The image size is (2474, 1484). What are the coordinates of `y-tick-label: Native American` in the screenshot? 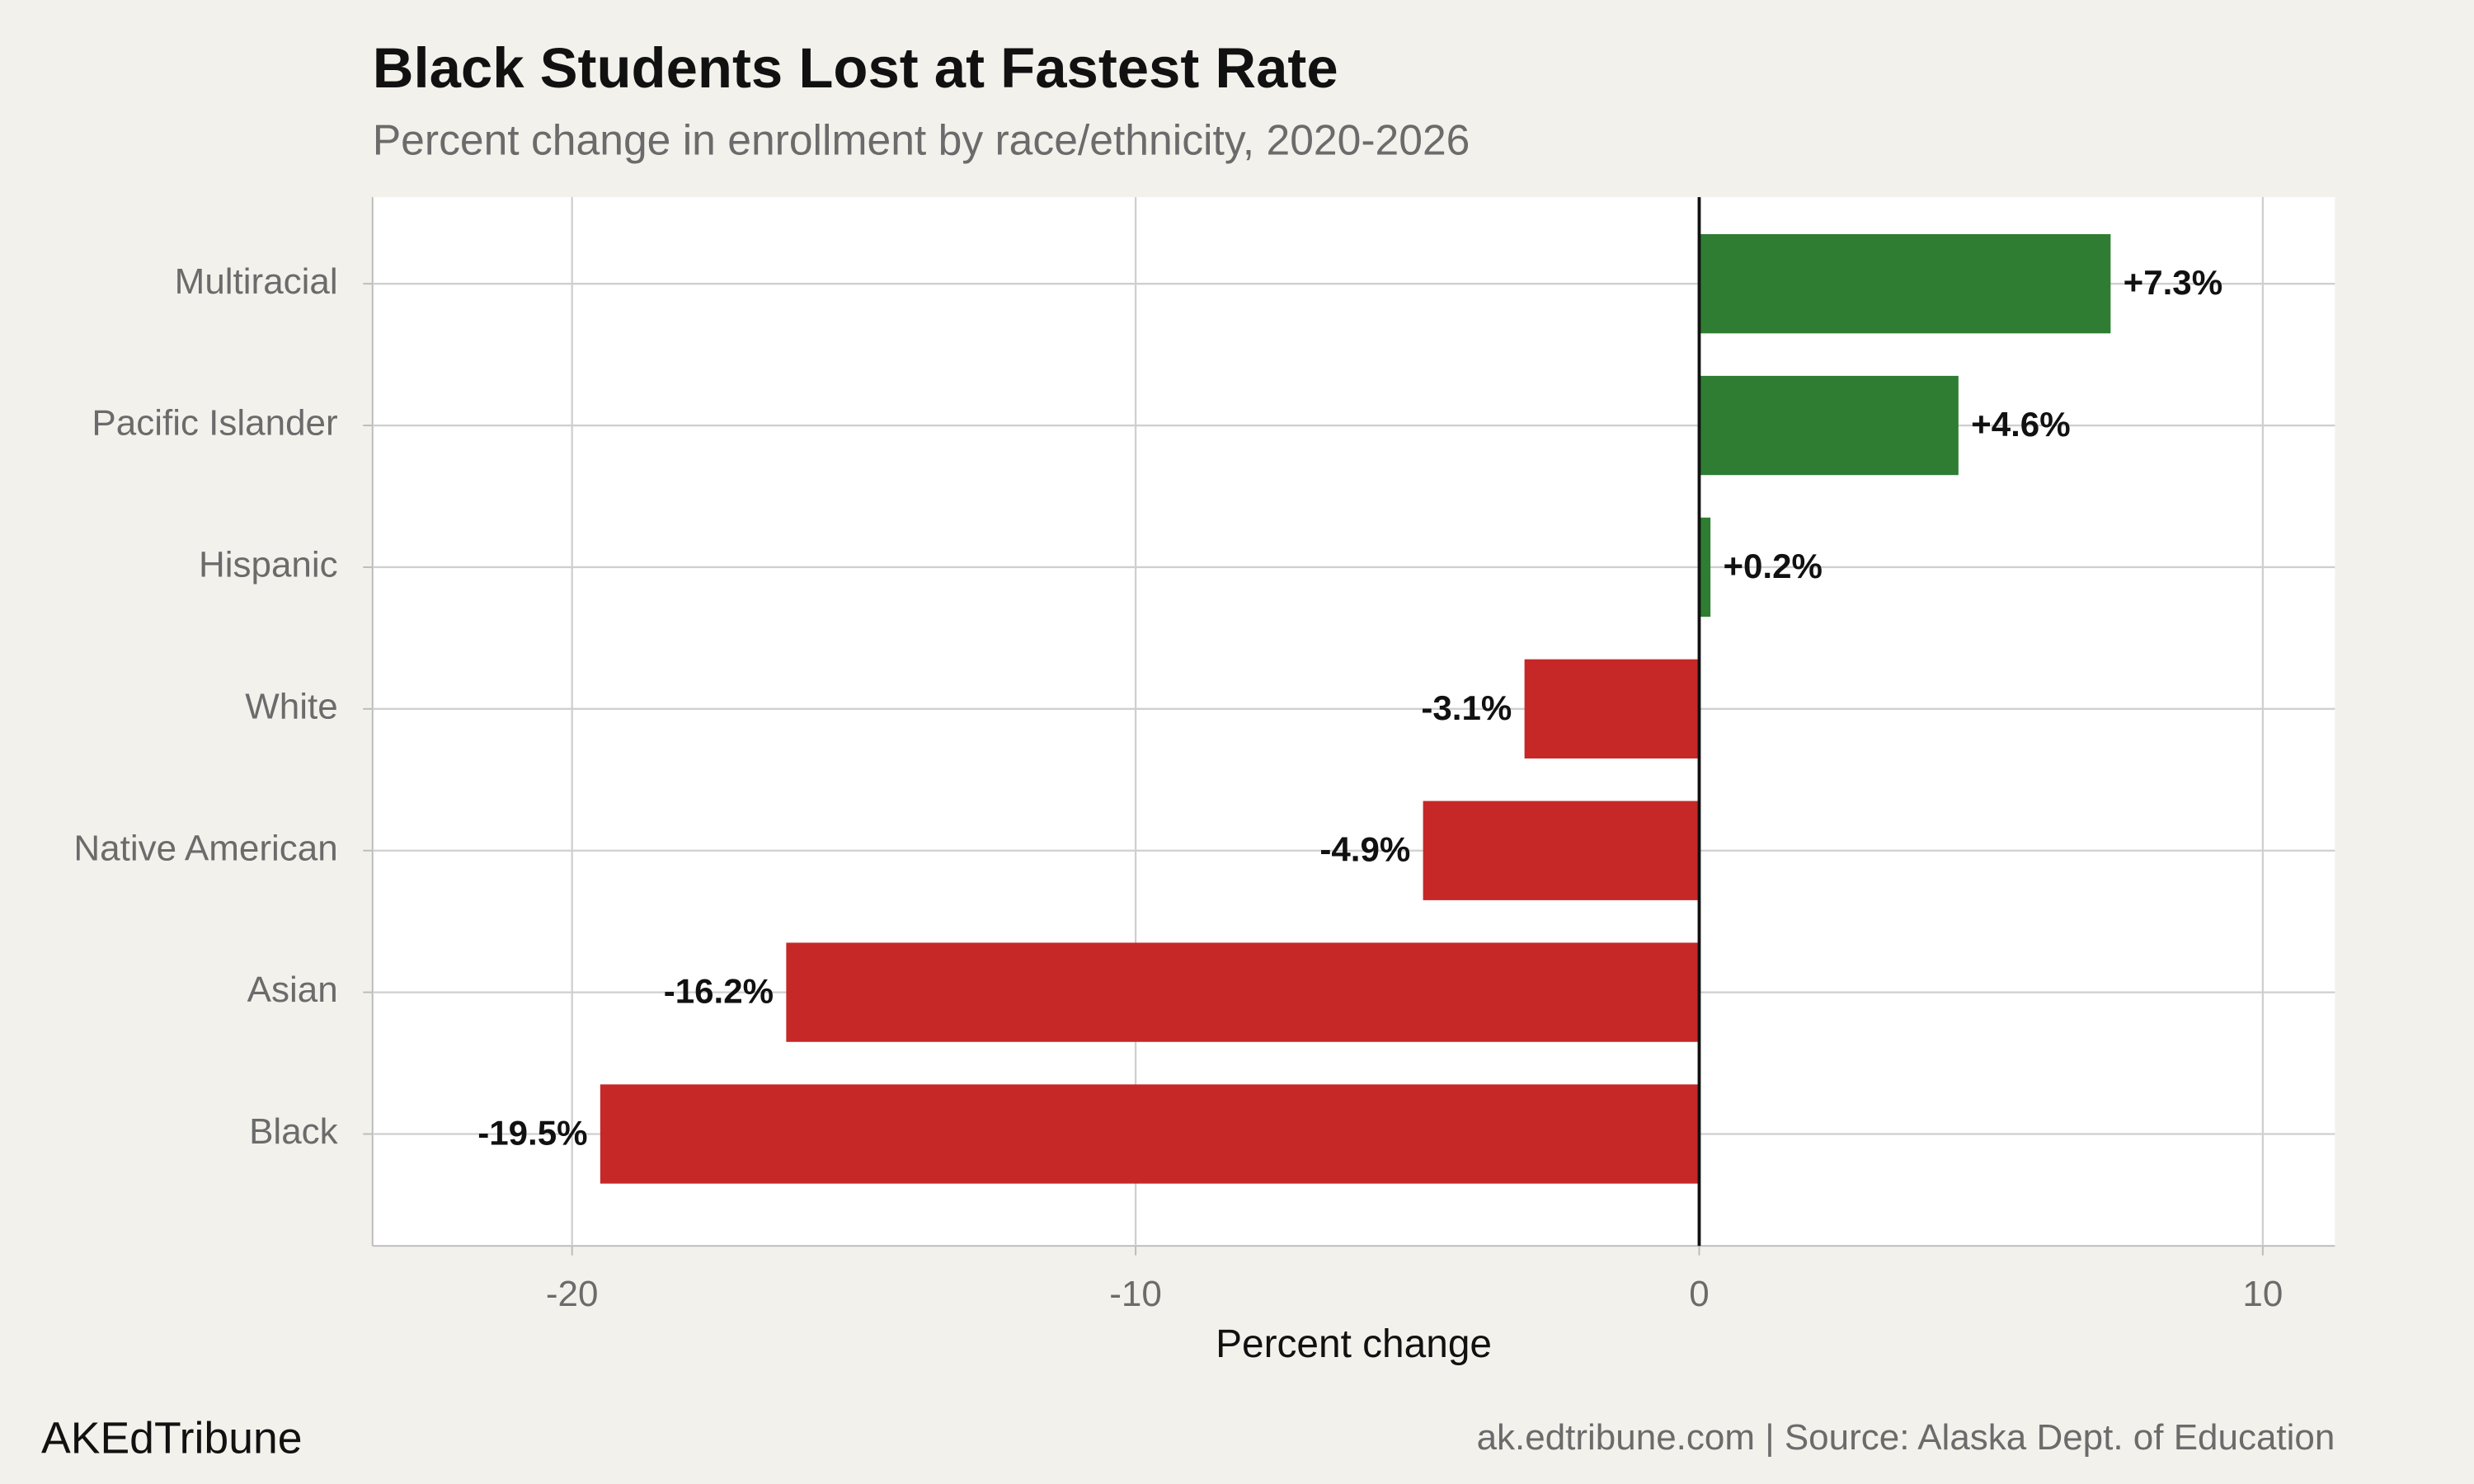 It's located at (205, 848).